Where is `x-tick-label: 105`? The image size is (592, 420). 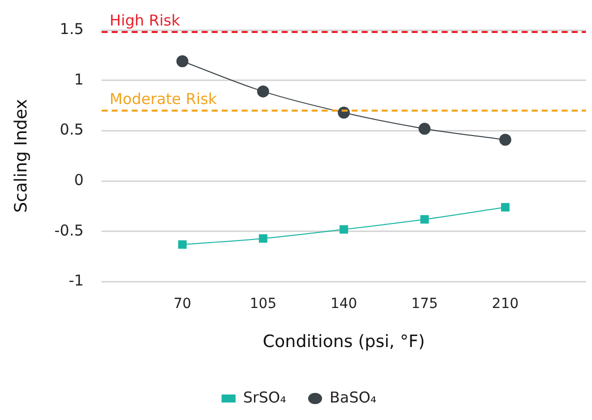
x-tick-label: 105 is located at coordinates (263, 304).